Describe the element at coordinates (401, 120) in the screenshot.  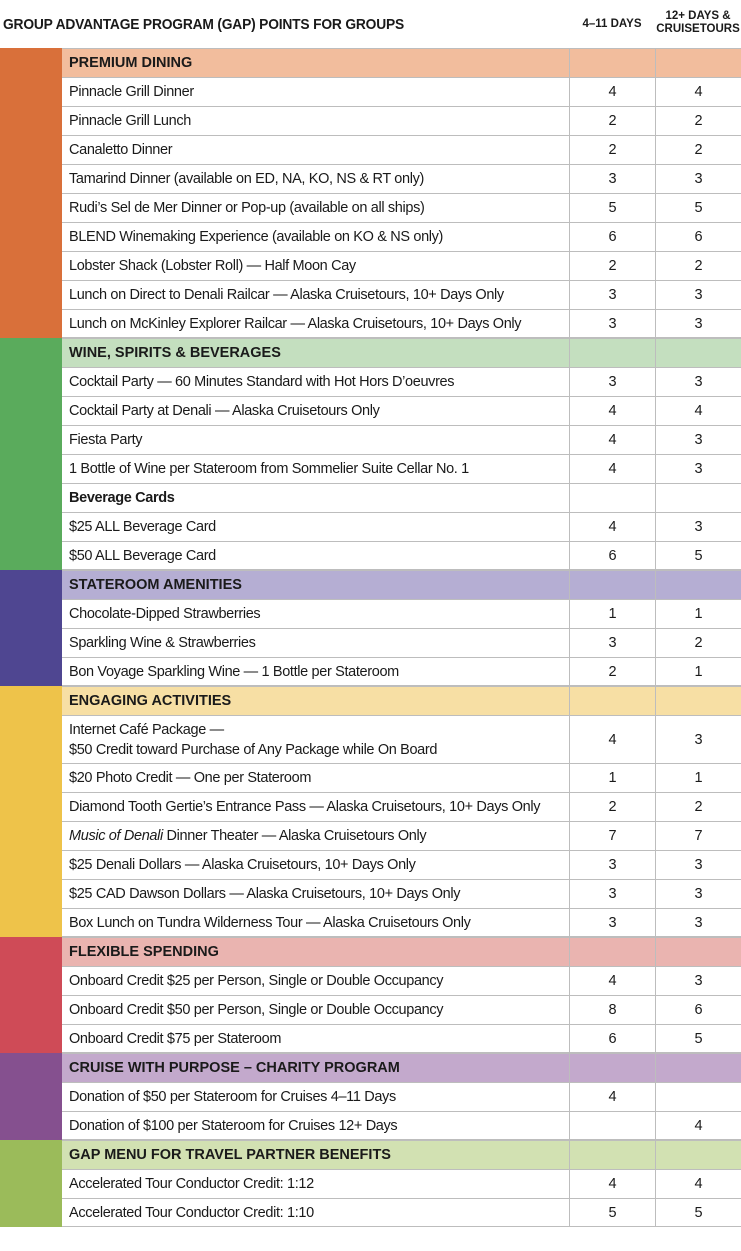
I see `table-row: Pinnacle Grill Lunch 2 2` at that location.